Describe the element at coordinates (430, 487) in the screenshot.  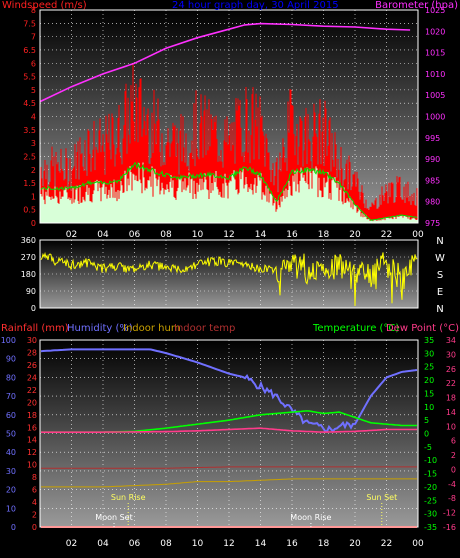
I see `temperature-tick-label: -20` at that location.